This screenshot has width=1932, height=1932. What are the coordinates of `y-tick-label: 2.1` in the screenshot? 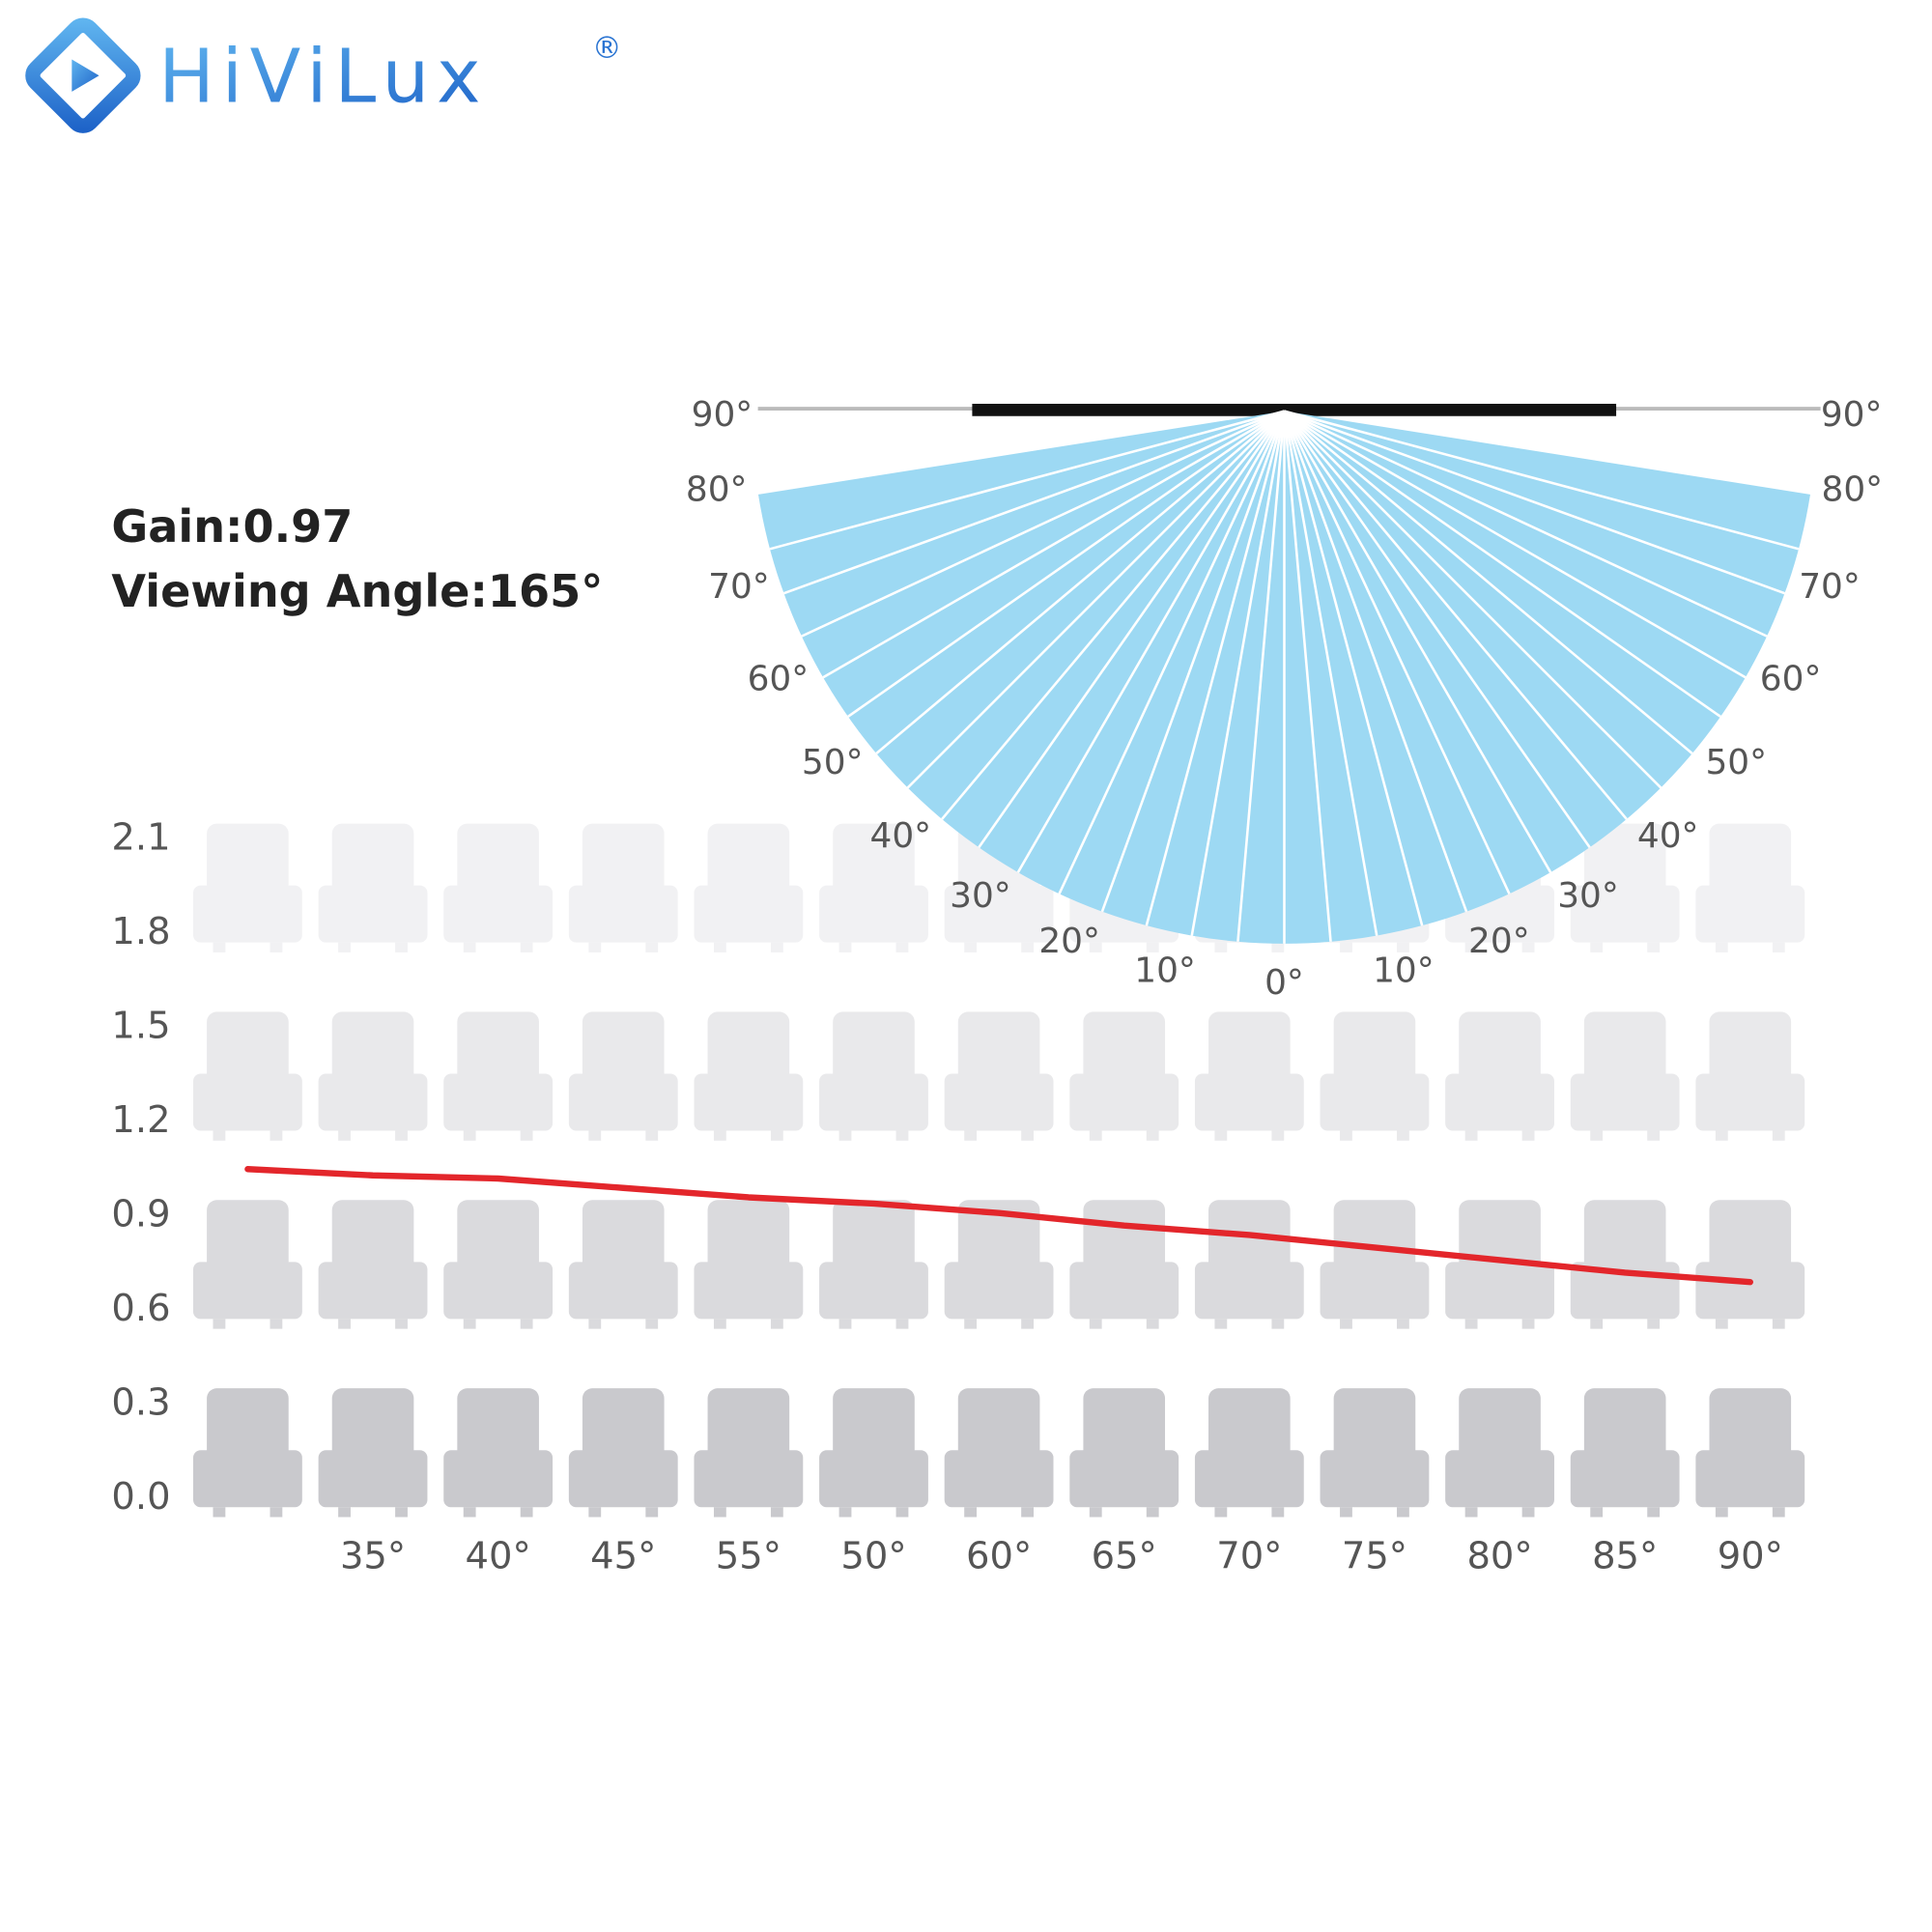 It's located at (140, 838).